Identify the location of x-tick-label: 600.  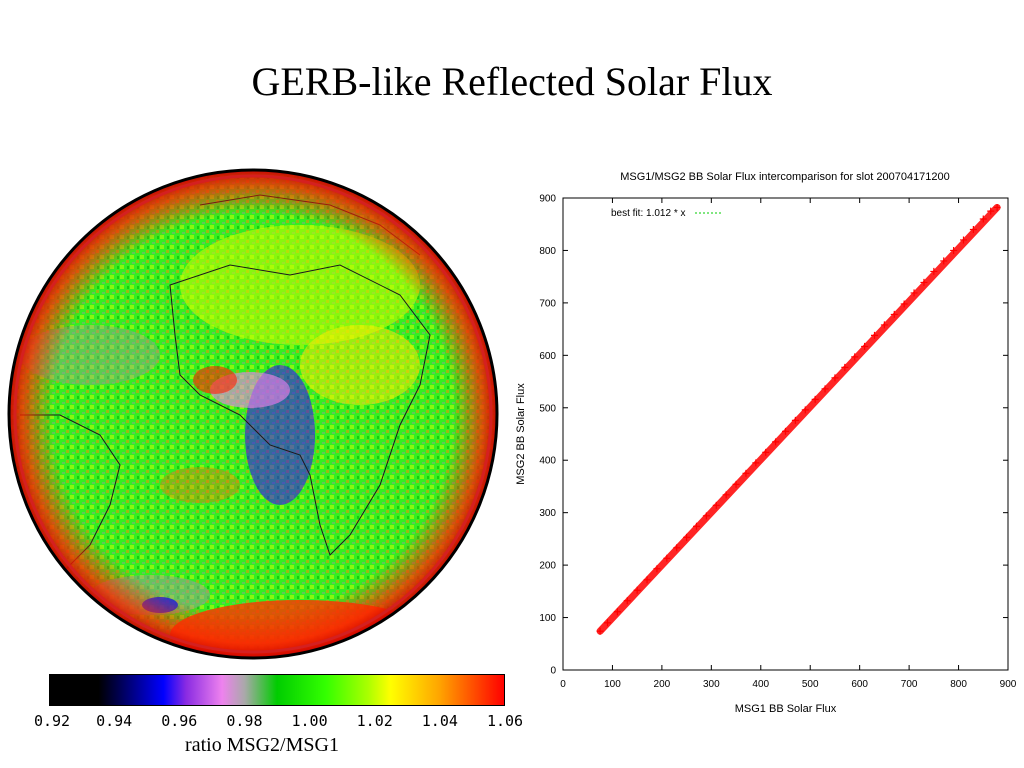
(859, 684).